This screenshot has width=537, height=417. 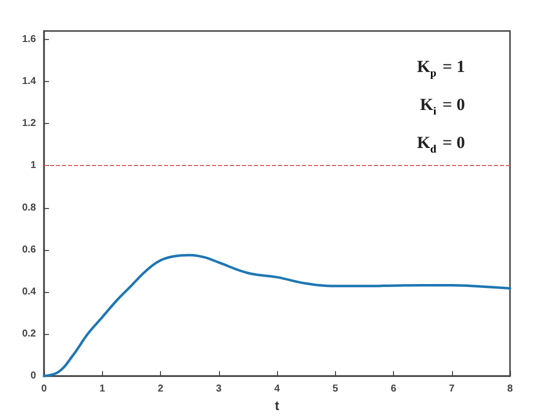 What do you see at coordinates (451, 389) in the screenshot?
I see `x-tick-label: 7` at bounding box center [451, 389].